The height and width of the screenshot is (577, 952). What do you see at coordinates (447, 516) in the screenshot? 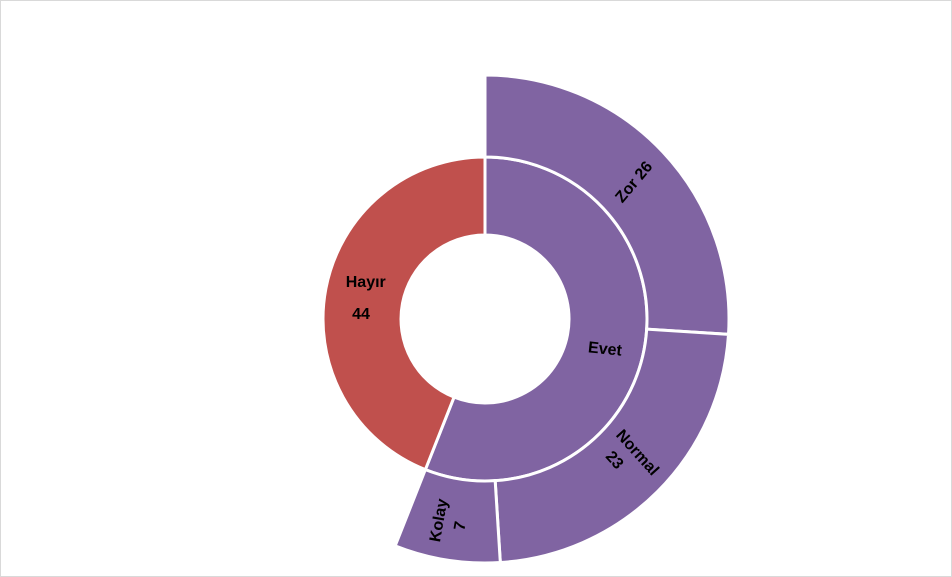
I see `segment-kolay` at bounding box center [447, 516].